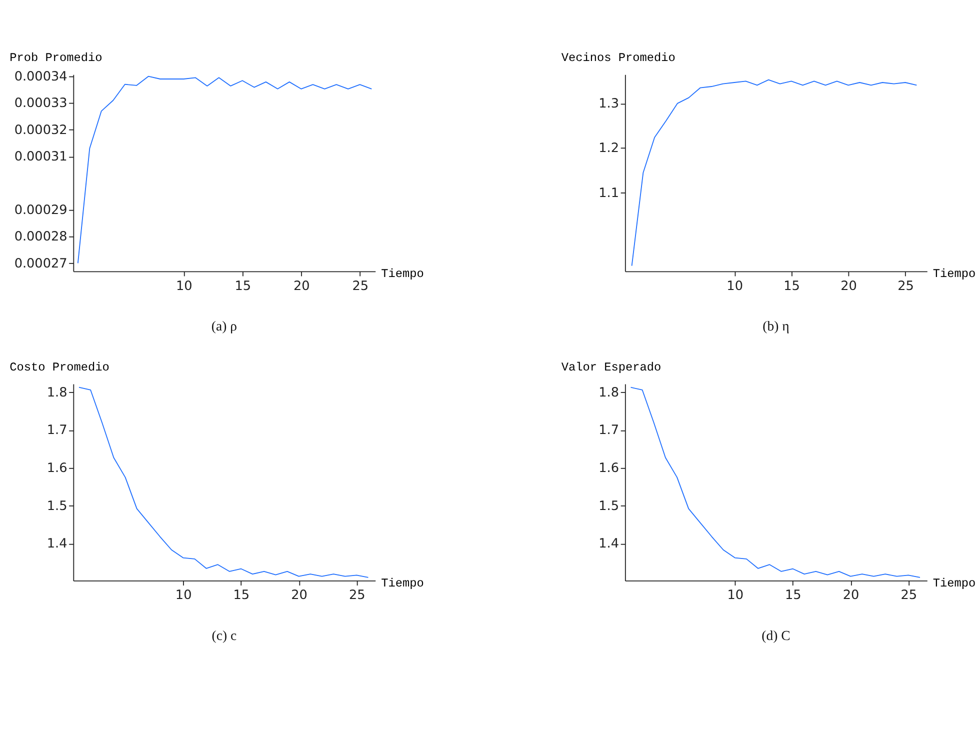 The height and width of the screenshot is (730, 980). Describe the element at coordinates (60, 367) in the screenshot. I see `y-axis-title: Costo Promedio` at that location.